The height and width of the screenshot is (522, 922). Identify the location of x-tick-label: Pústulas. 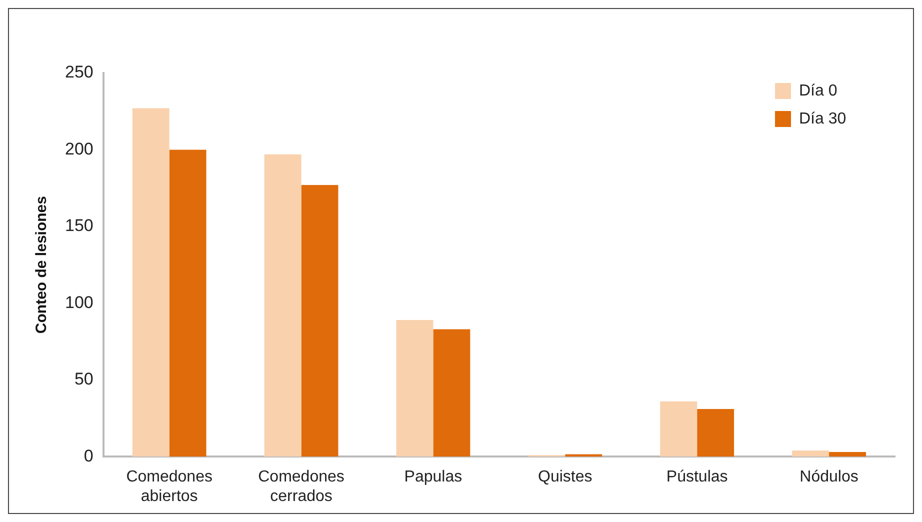
(697, 477).